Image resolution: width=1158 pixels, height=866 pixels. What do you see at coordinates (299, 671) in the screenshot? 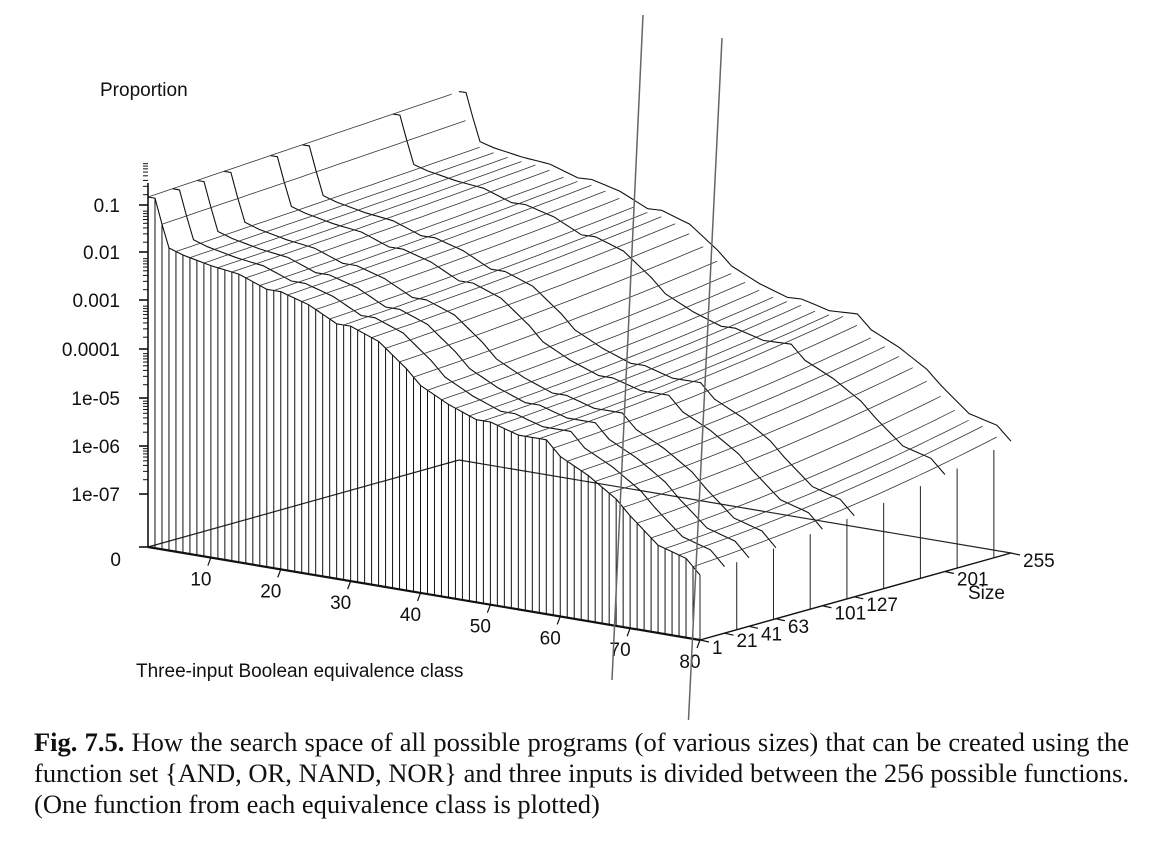
I see `x-axis-label: Three-input Boolean equivalence class` at bounding box center [299, 671].